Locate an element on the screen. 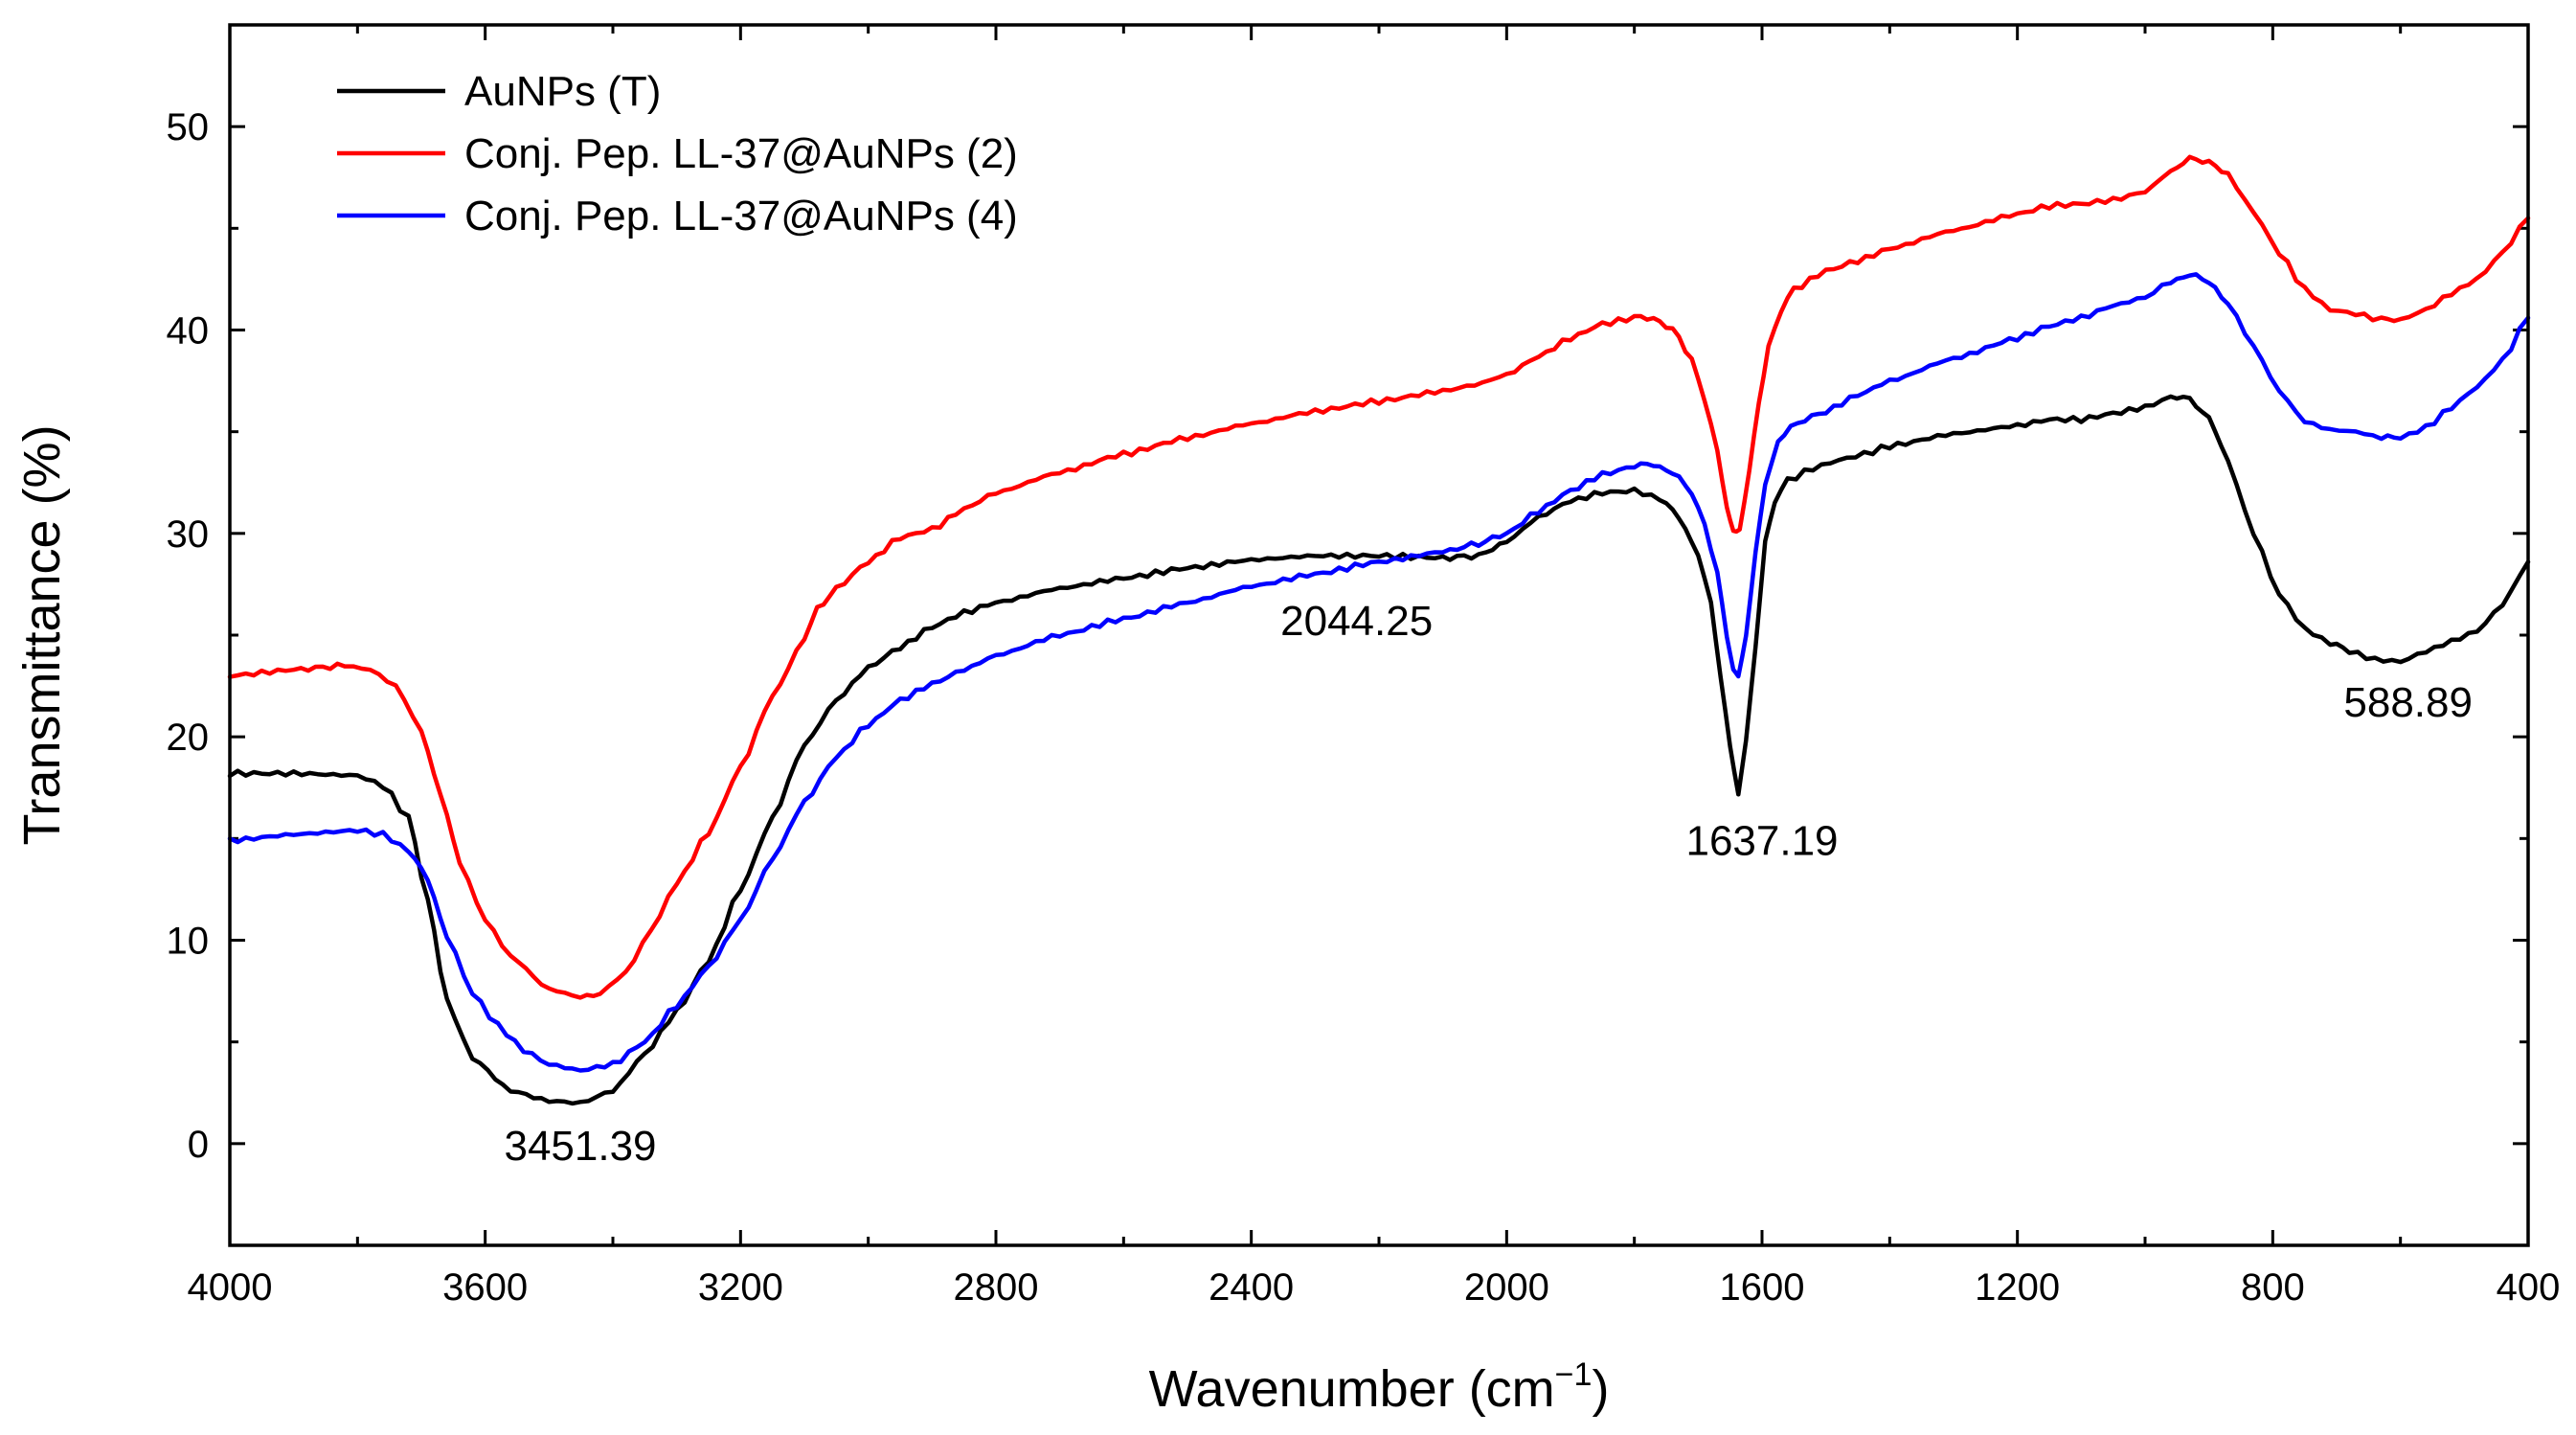  x-axis-title-main: Wavenumber (cm is located at coordinates (1352, 1389).